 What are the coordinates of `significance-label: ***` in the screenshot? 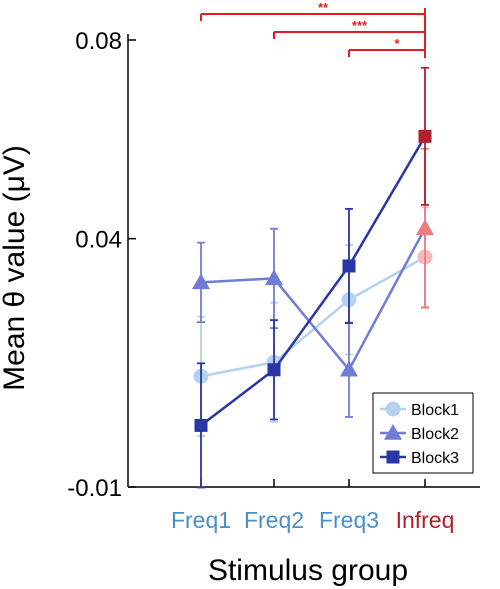 It's located at (360, 25).